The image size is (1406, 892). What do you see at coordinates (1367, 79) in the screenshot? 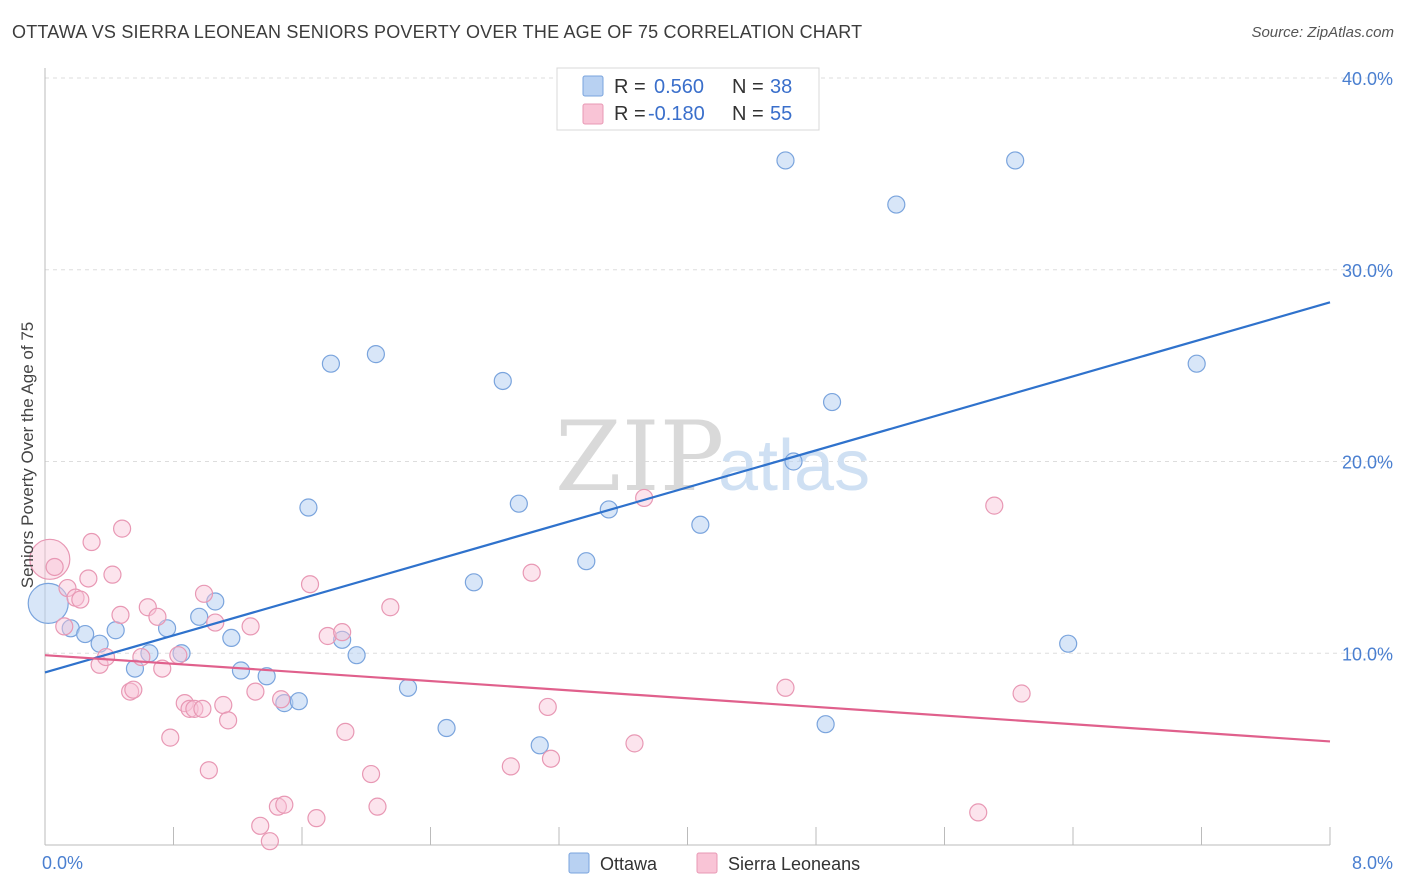
I see `y-tick-label-3: 40.0%` at bounding box center [1367, 79].